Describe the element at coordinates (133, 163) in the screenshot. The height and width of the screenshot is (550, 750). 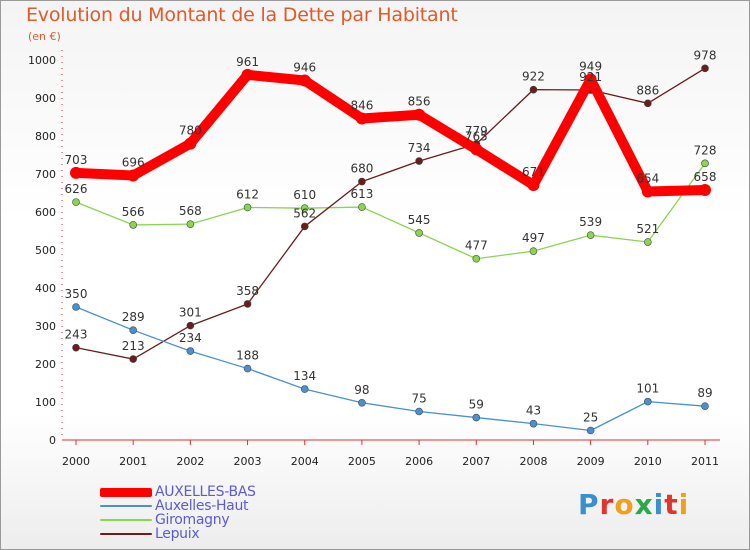
I see `data-label: 696` at that location.